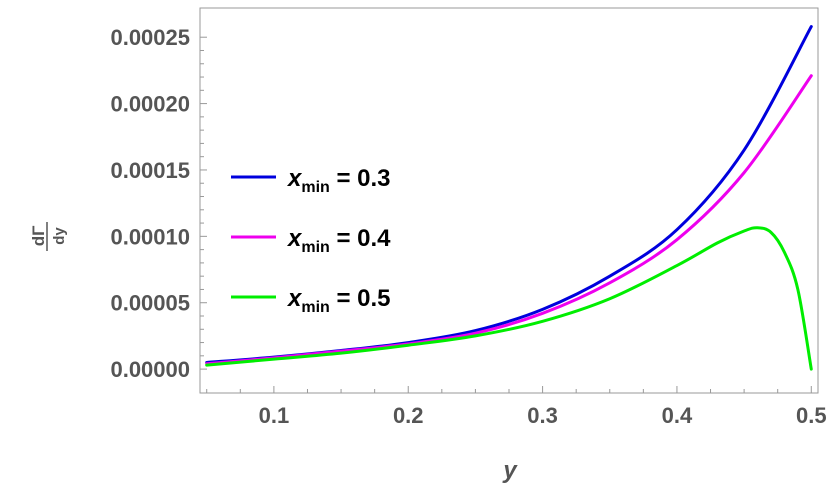 This screenshot has width=830, height=489. What do you see at coordinates (150, 303) in the screenshot?
I see `y-tick-label: 0.00005` at bounding box center [150, 303].